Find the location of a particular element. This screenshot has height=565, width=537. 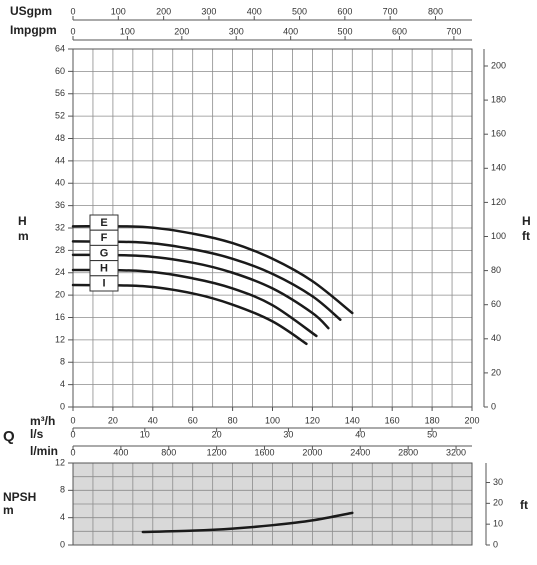

ls-label: l/s is located at coordinates (37, 434).